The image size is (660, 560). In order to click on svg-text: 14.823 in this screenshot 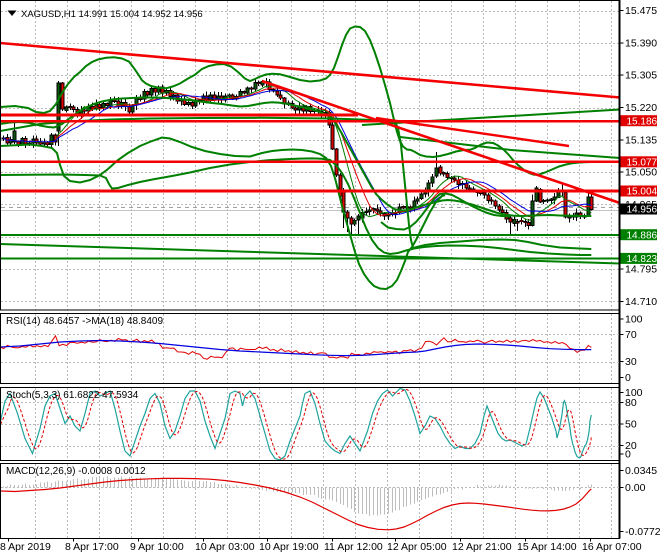, I will do `click(642, 259)`.